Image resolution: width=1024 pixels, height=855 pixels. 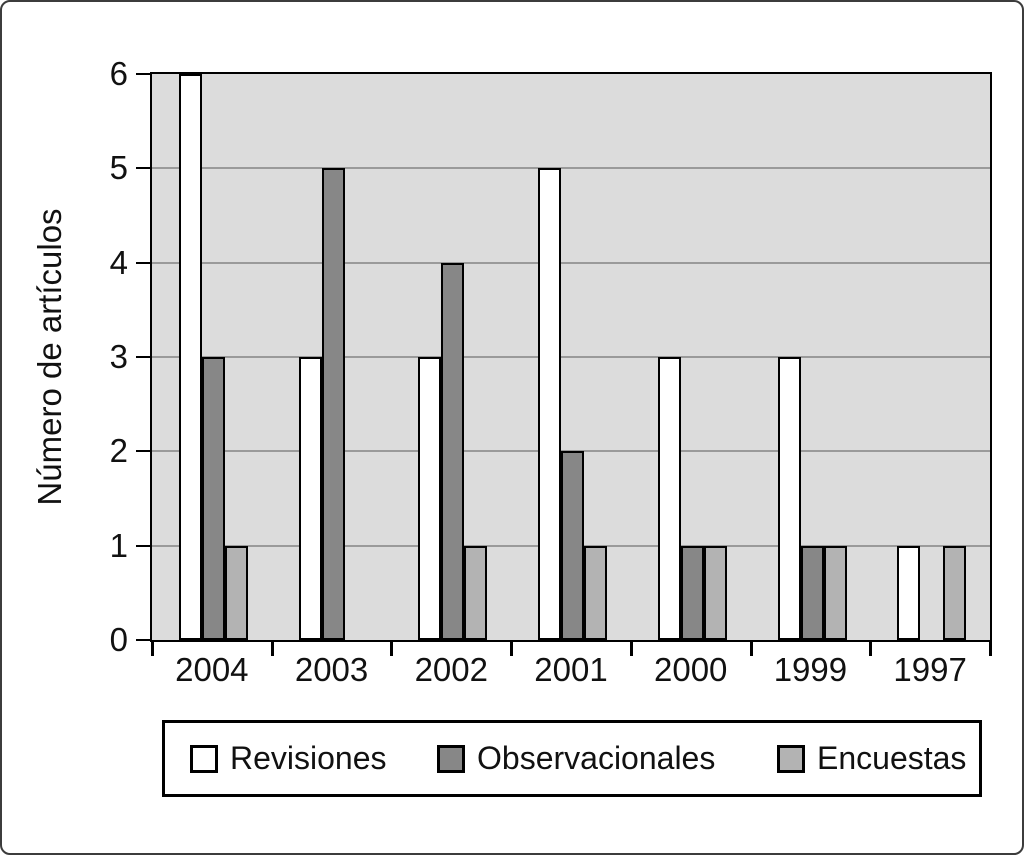 What do you see at coordinates (118, 639) in the screenshot?
I see `y-tick-label-0: 0` at bounding box center [118, 639].